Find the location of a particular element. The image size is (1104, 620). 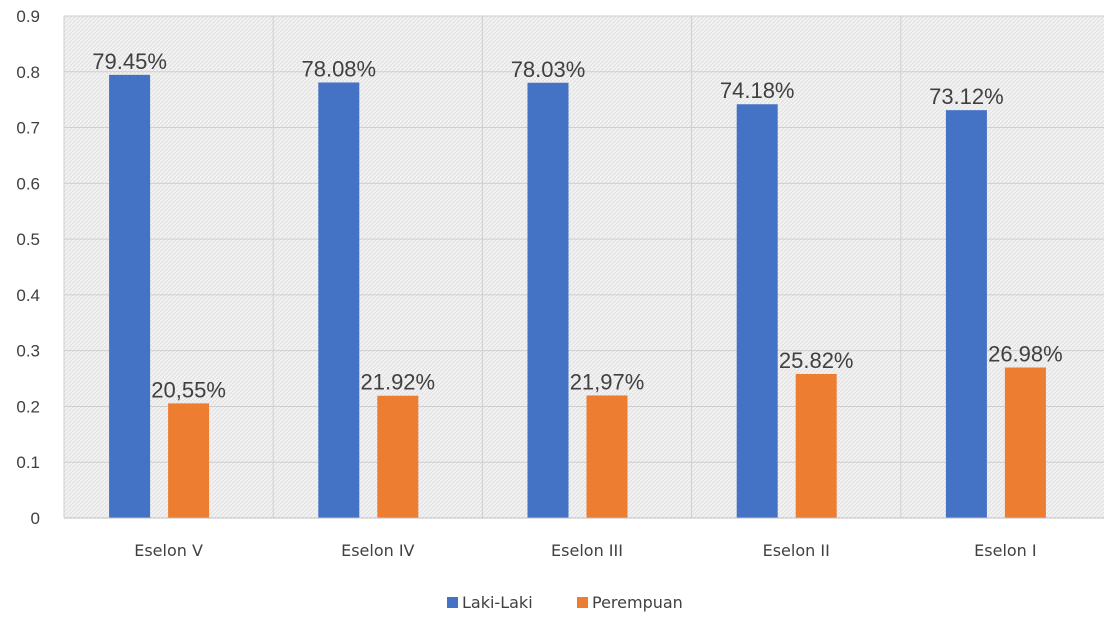

data-label: 73.12% is located at coordinates (966, 96).